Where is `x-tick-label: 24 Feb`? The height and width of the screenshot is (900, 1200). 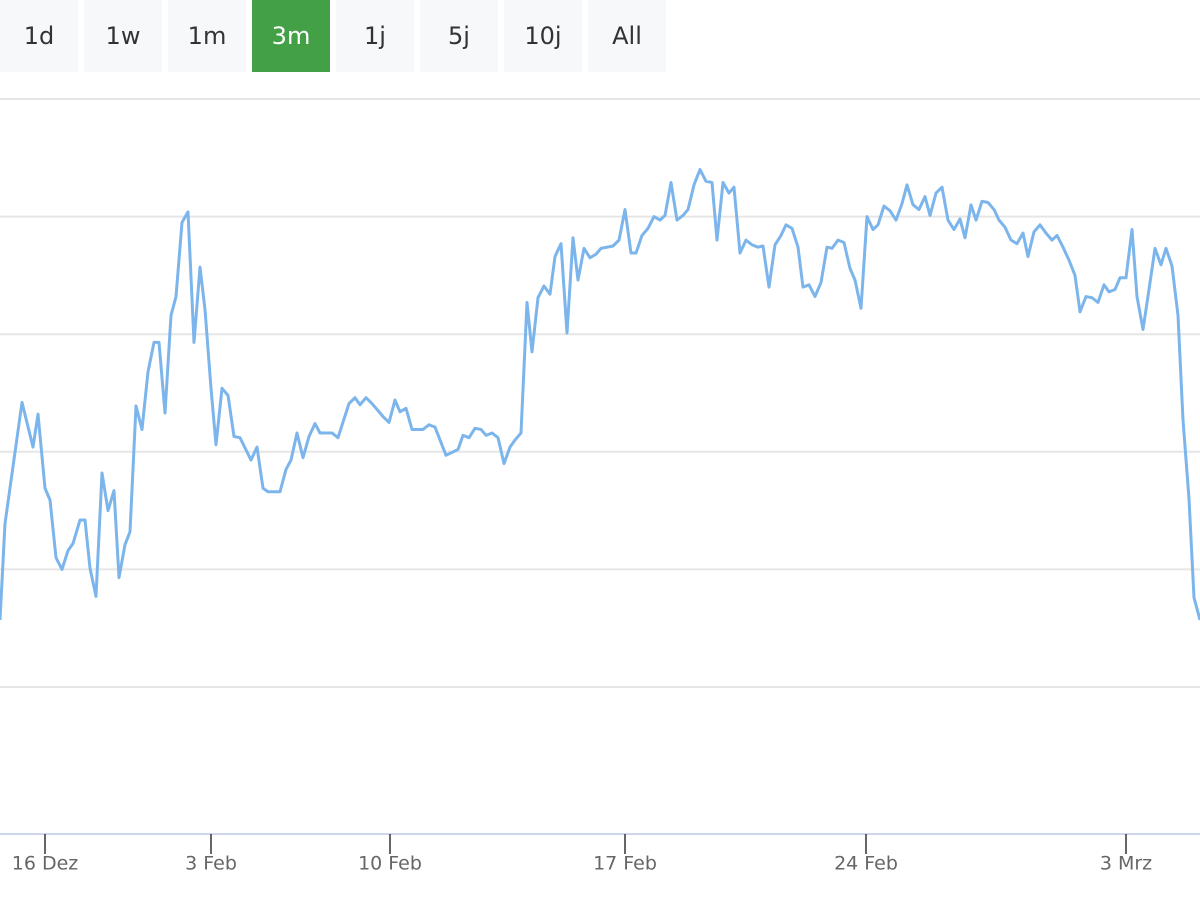 x-tick-label: 24 Feb is located at coordinates (866, 864).